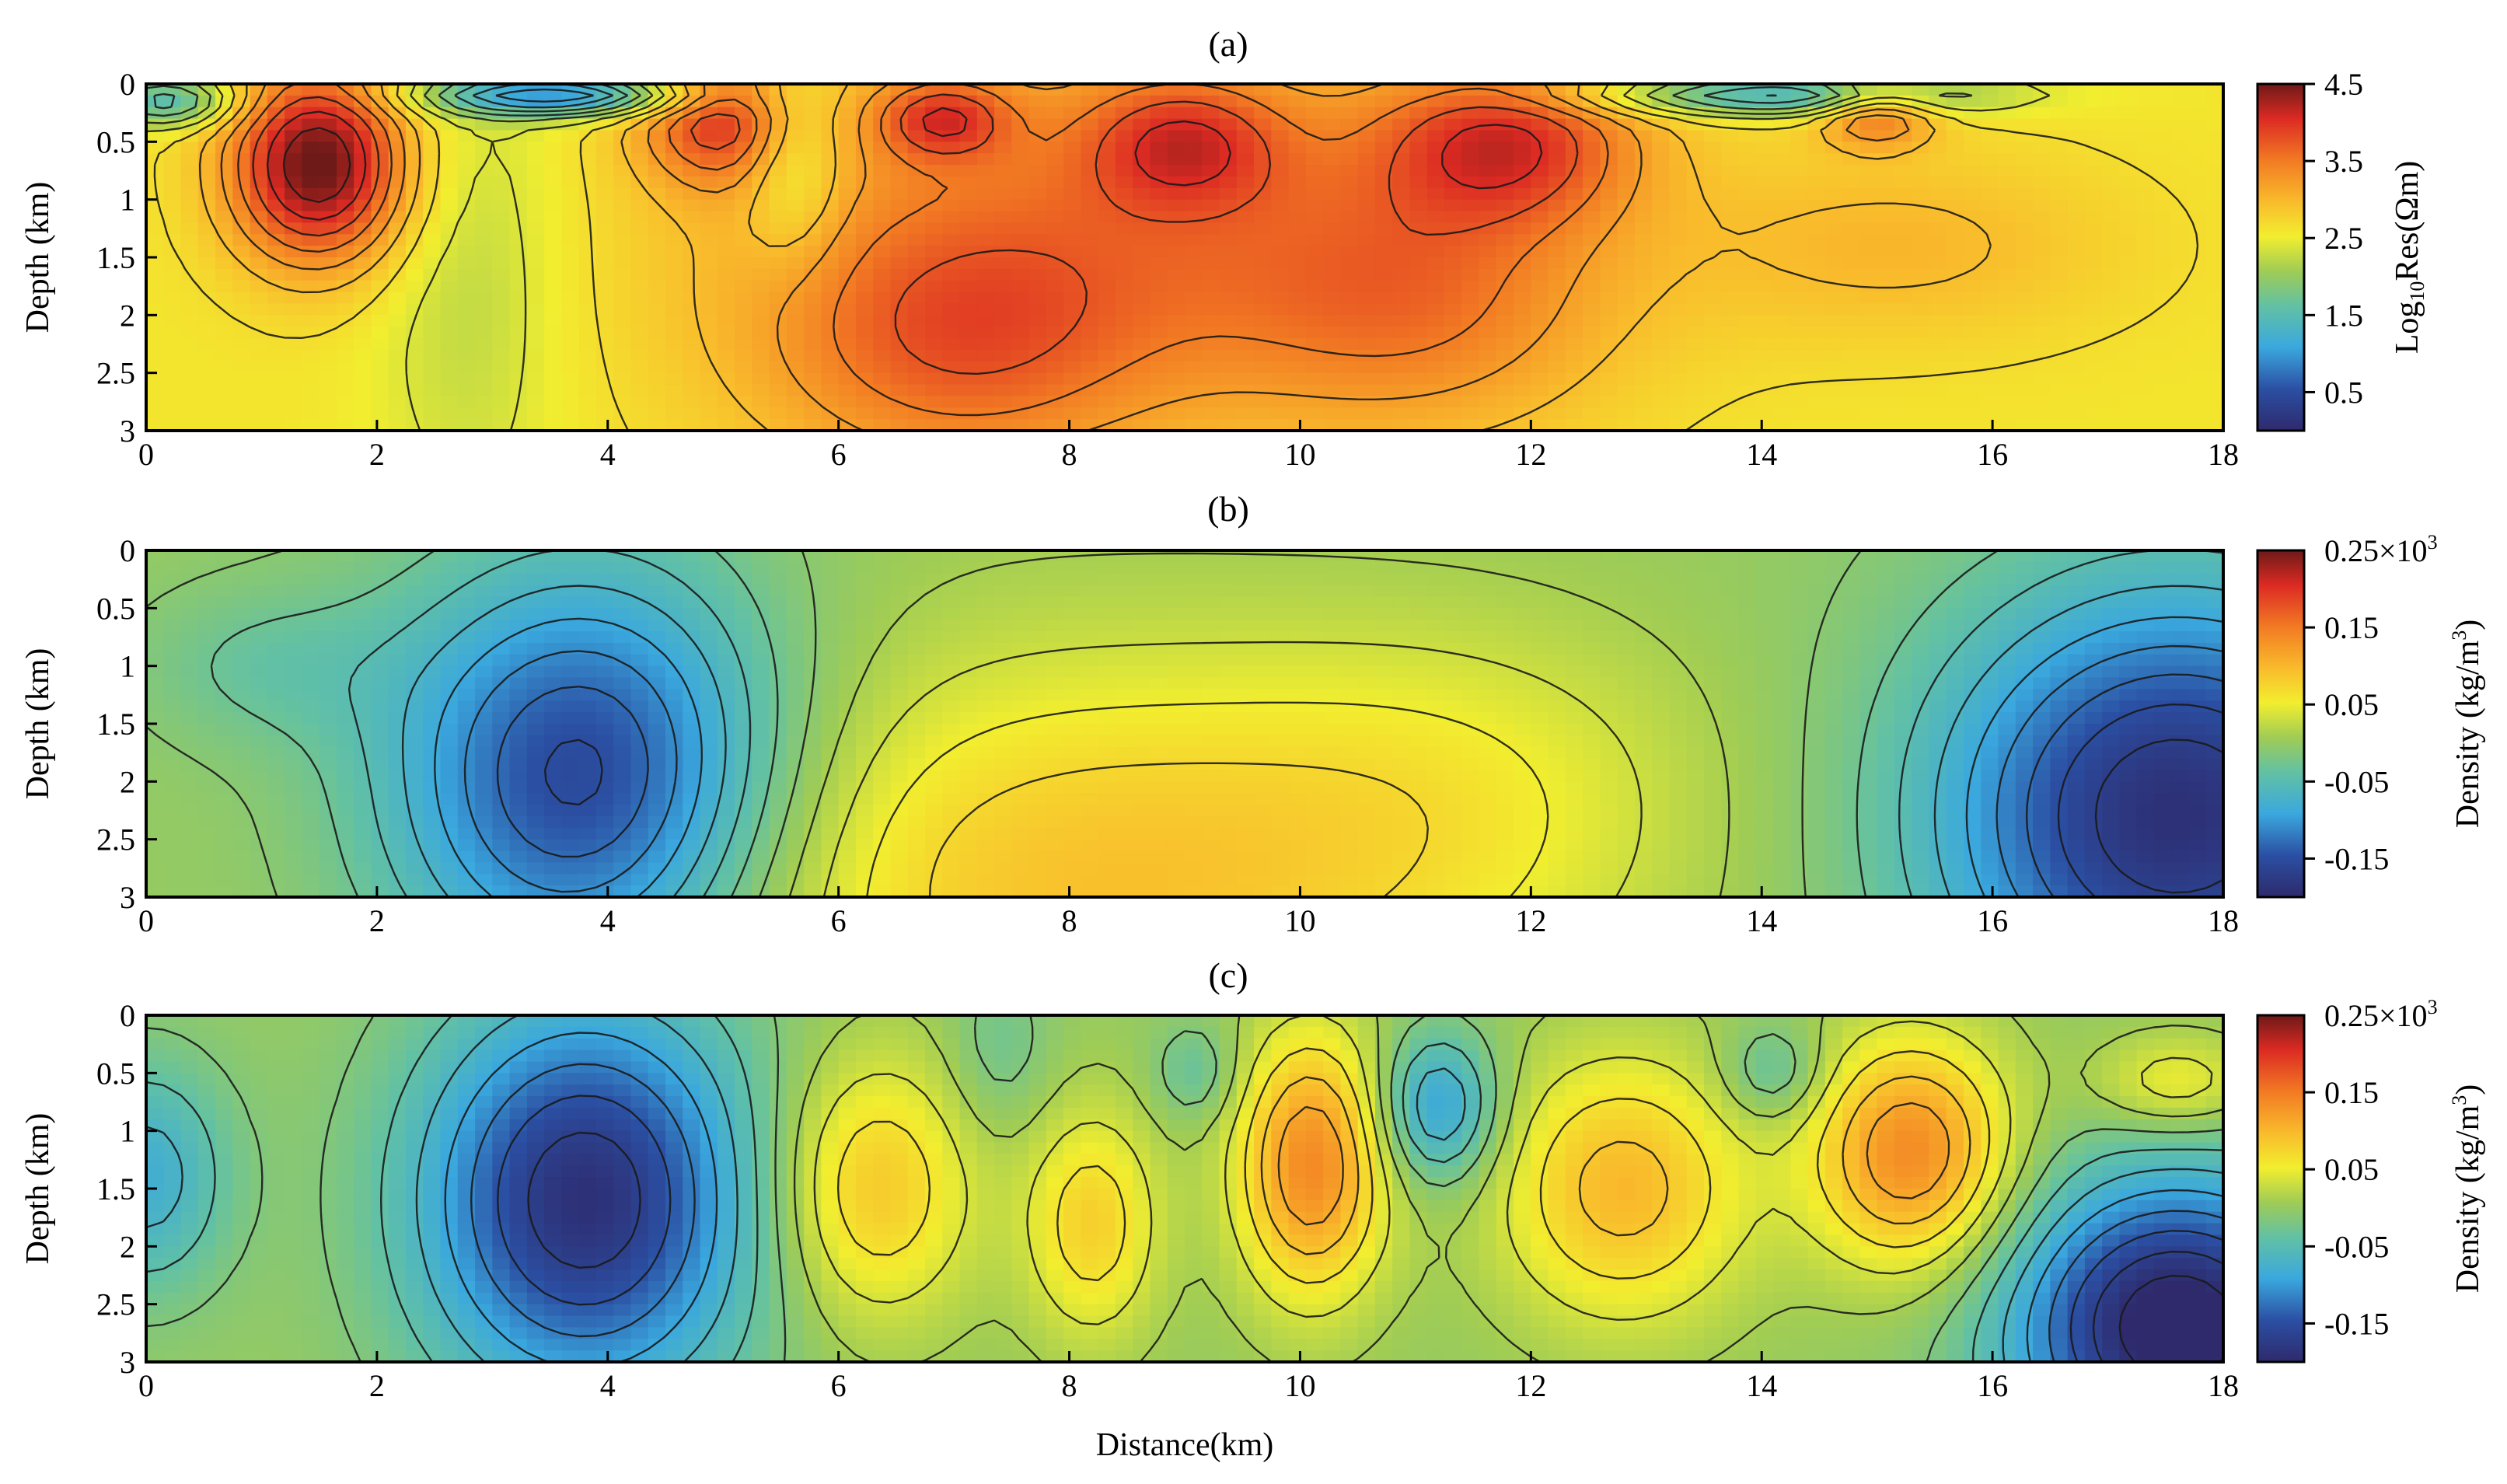 The width and height of the screenshot is (2507, 1484). I want to click on colorbar-title-sub: 10, so click(2417, 291).